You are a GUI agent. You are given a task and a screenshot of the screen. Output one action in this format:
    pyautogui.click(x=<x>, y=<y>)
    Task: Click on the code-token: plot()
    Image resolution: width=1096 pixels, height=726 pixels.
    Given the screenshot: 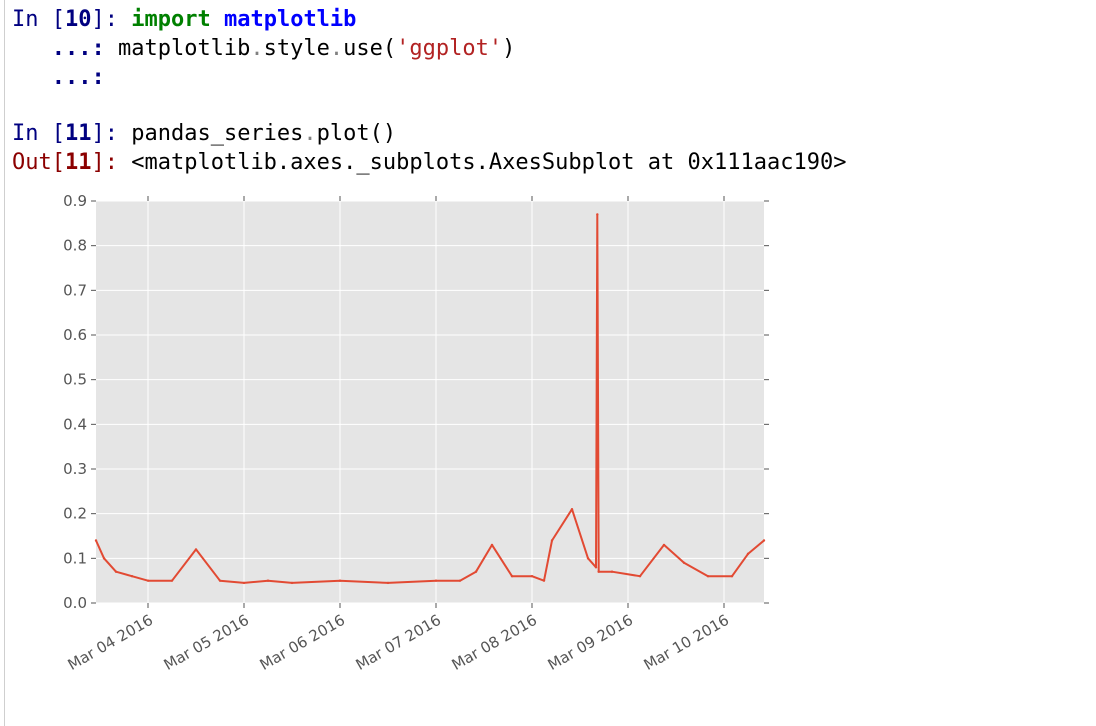 What is the action you would take?
    pyautogui.click(x=356, y=133)
    